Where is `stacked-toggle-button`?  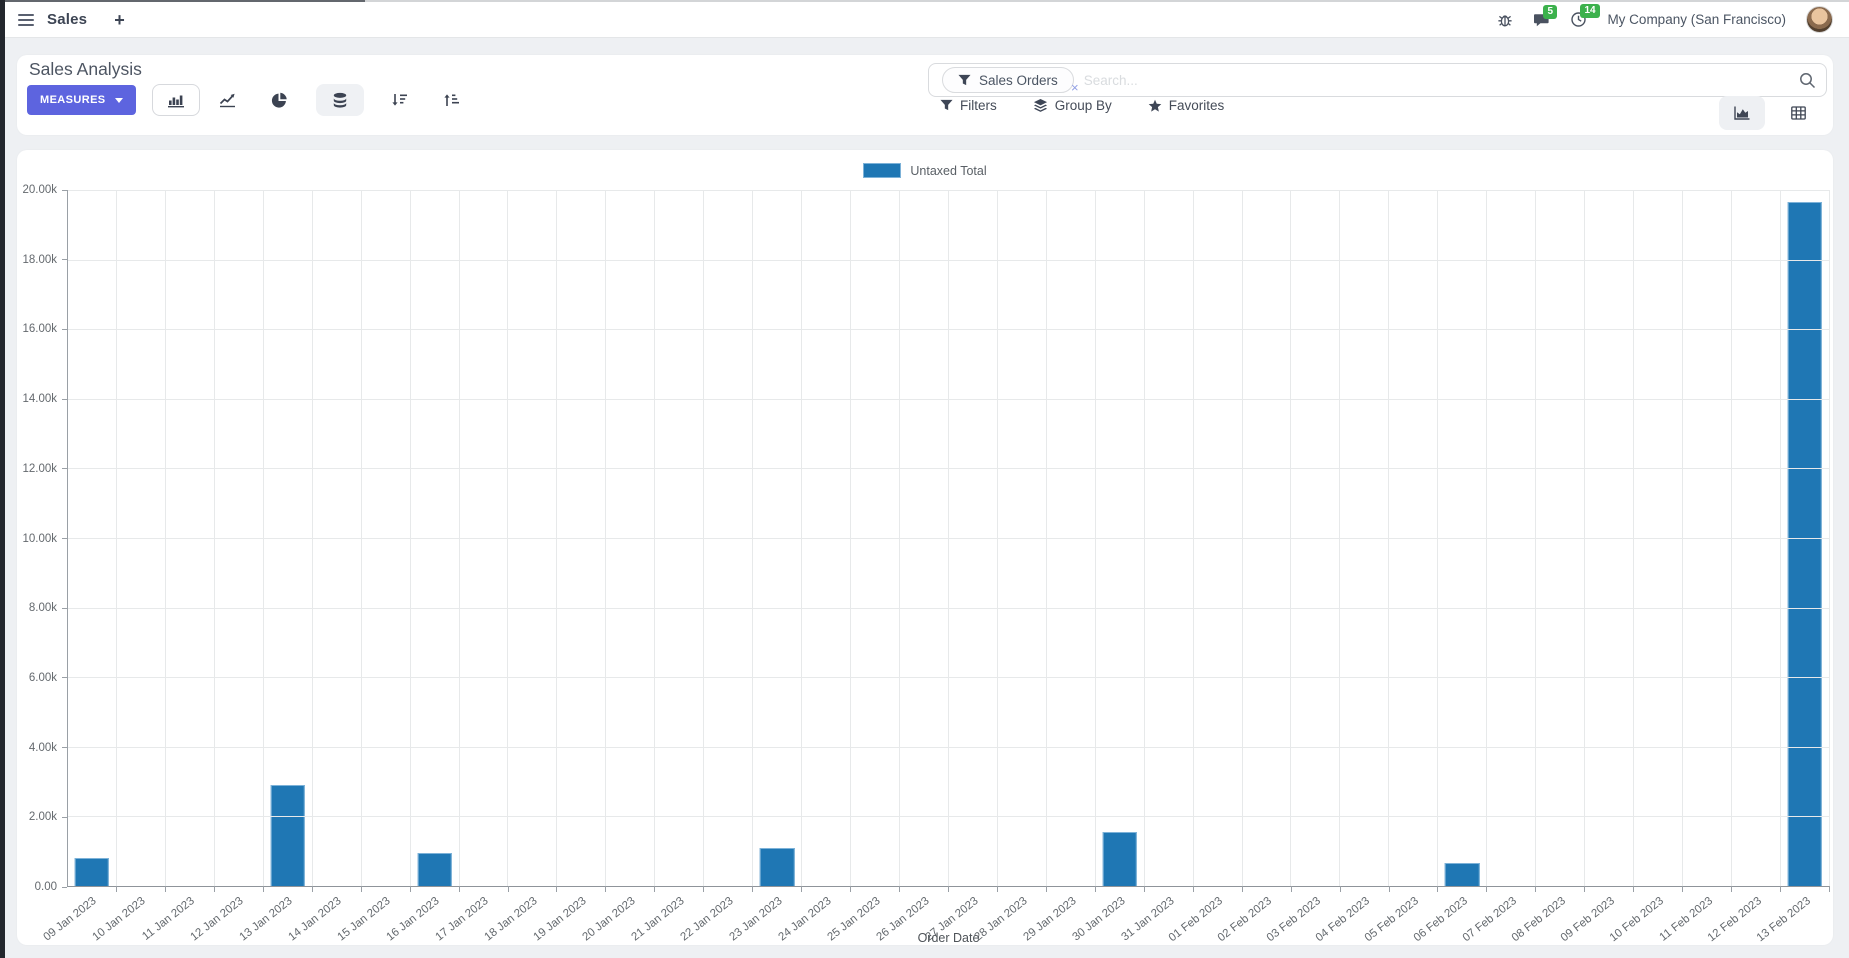
stacked-toggle-button is located at coordinates (339, 100).